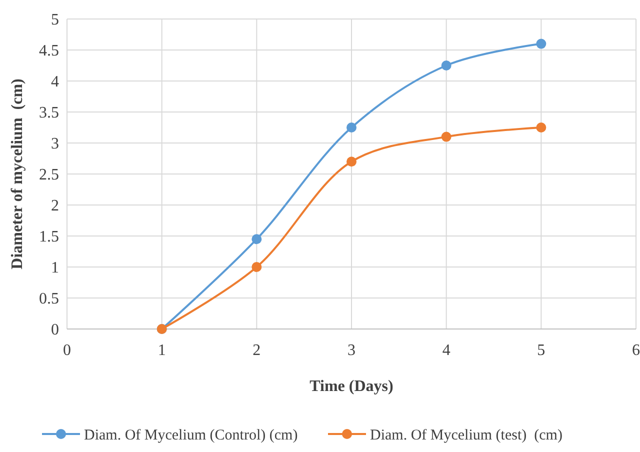 The width and height of the screenshot is (640, 452). I want to click on y-tick-label: 0.5, so click(49, 299).